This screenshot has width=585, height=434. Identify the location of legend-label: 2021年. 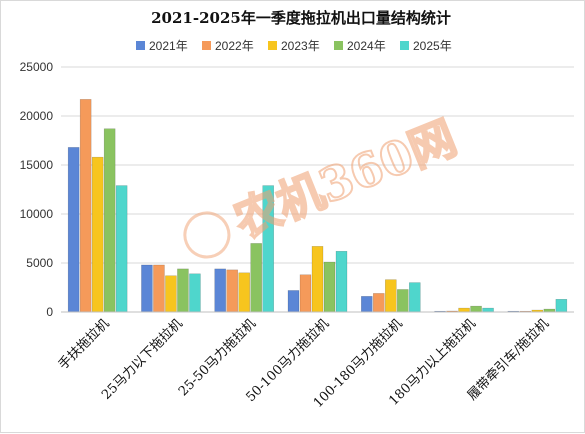
(168, 46).